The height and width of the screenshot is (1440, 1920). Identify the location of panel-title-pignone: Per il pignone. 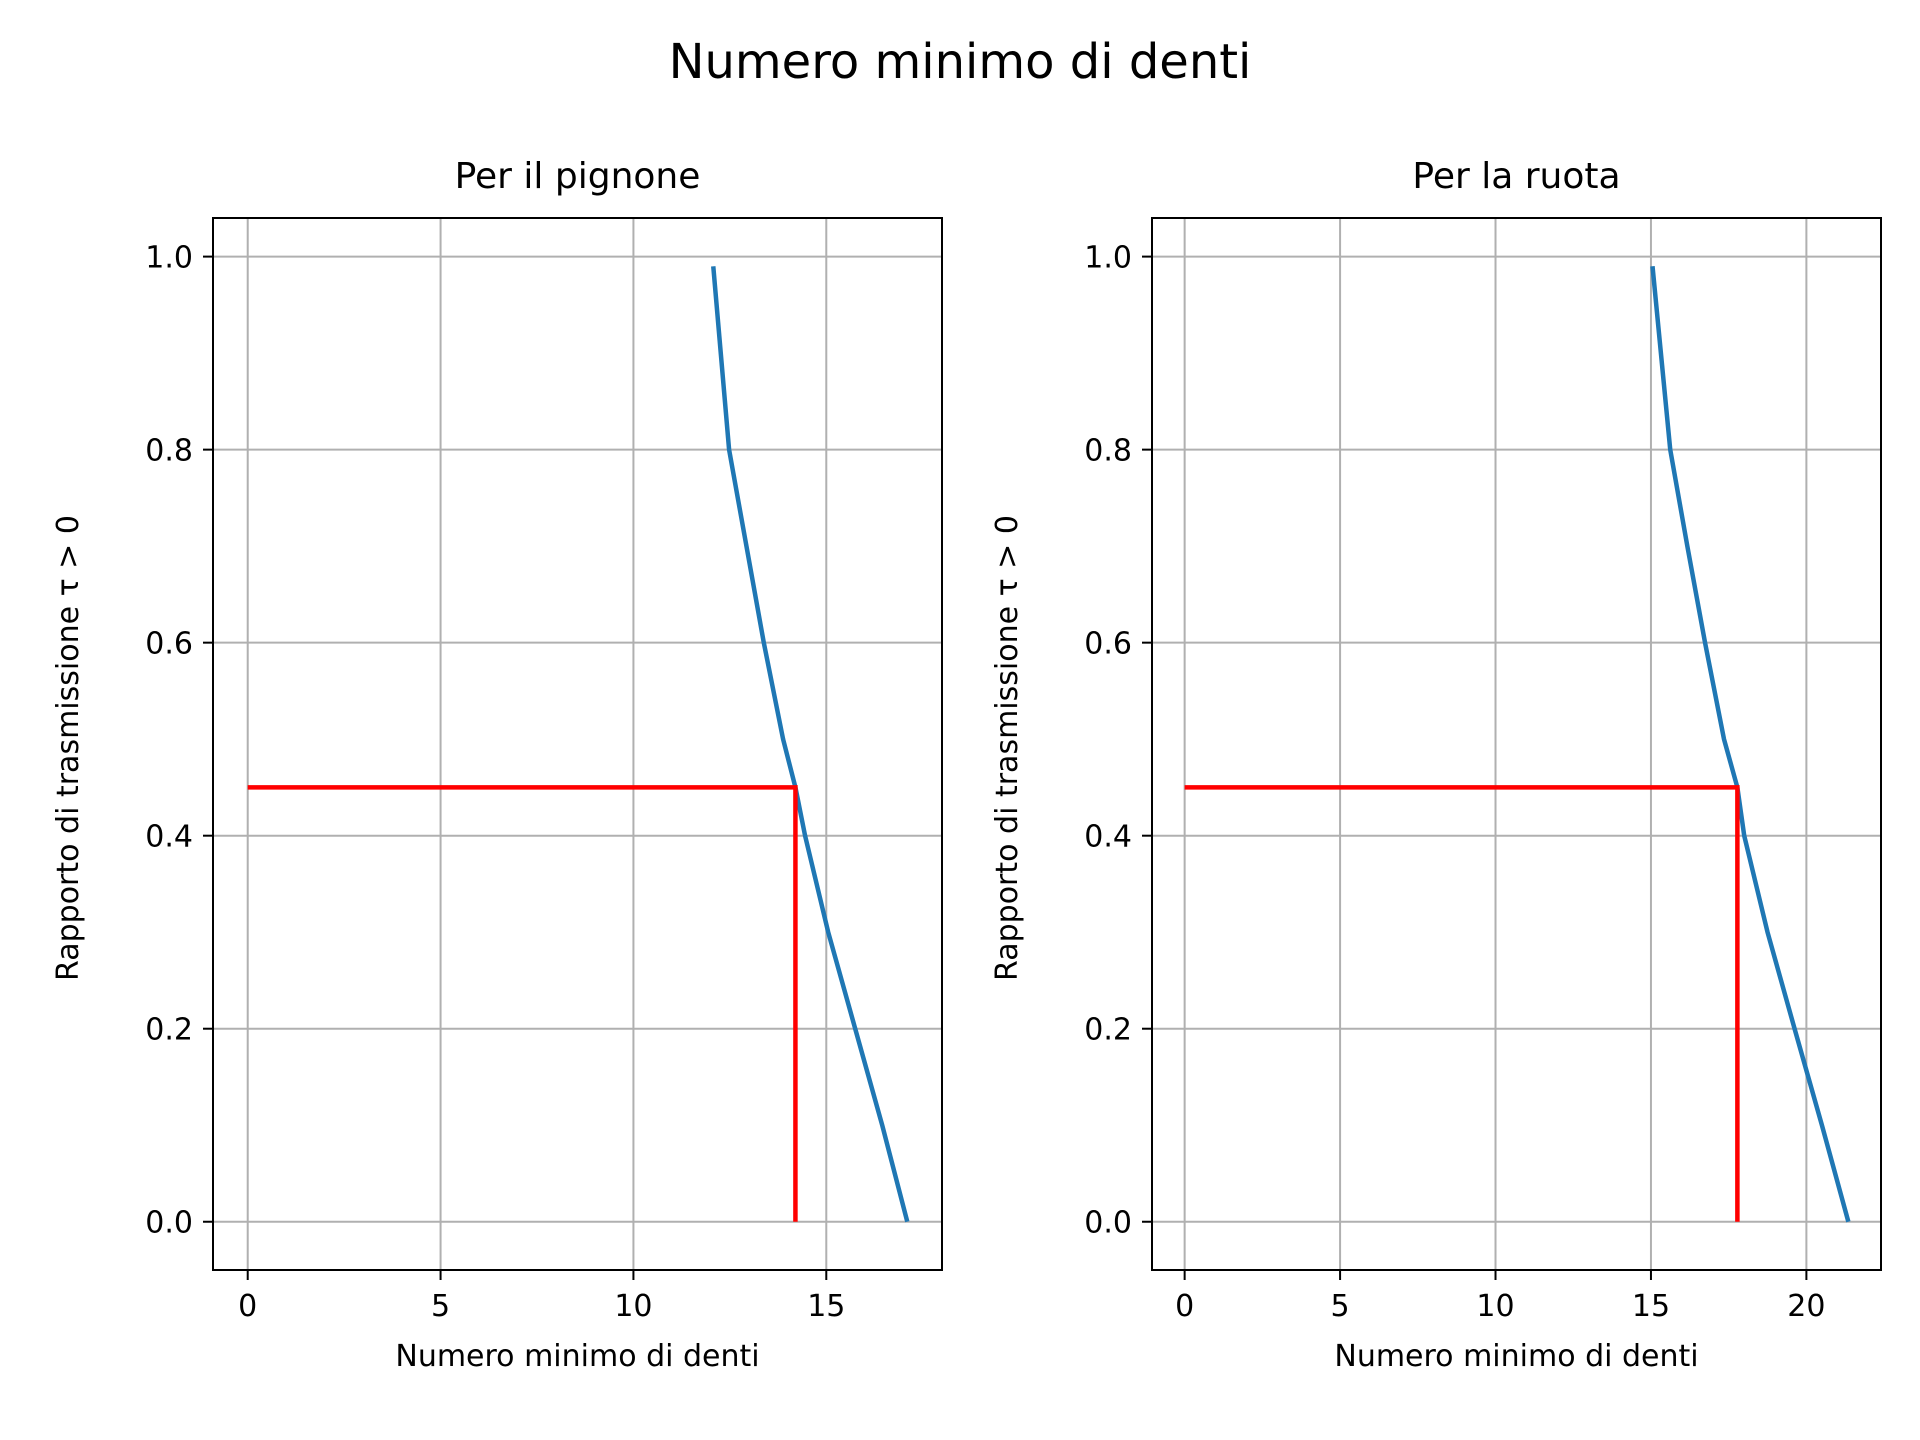
(578, 176).